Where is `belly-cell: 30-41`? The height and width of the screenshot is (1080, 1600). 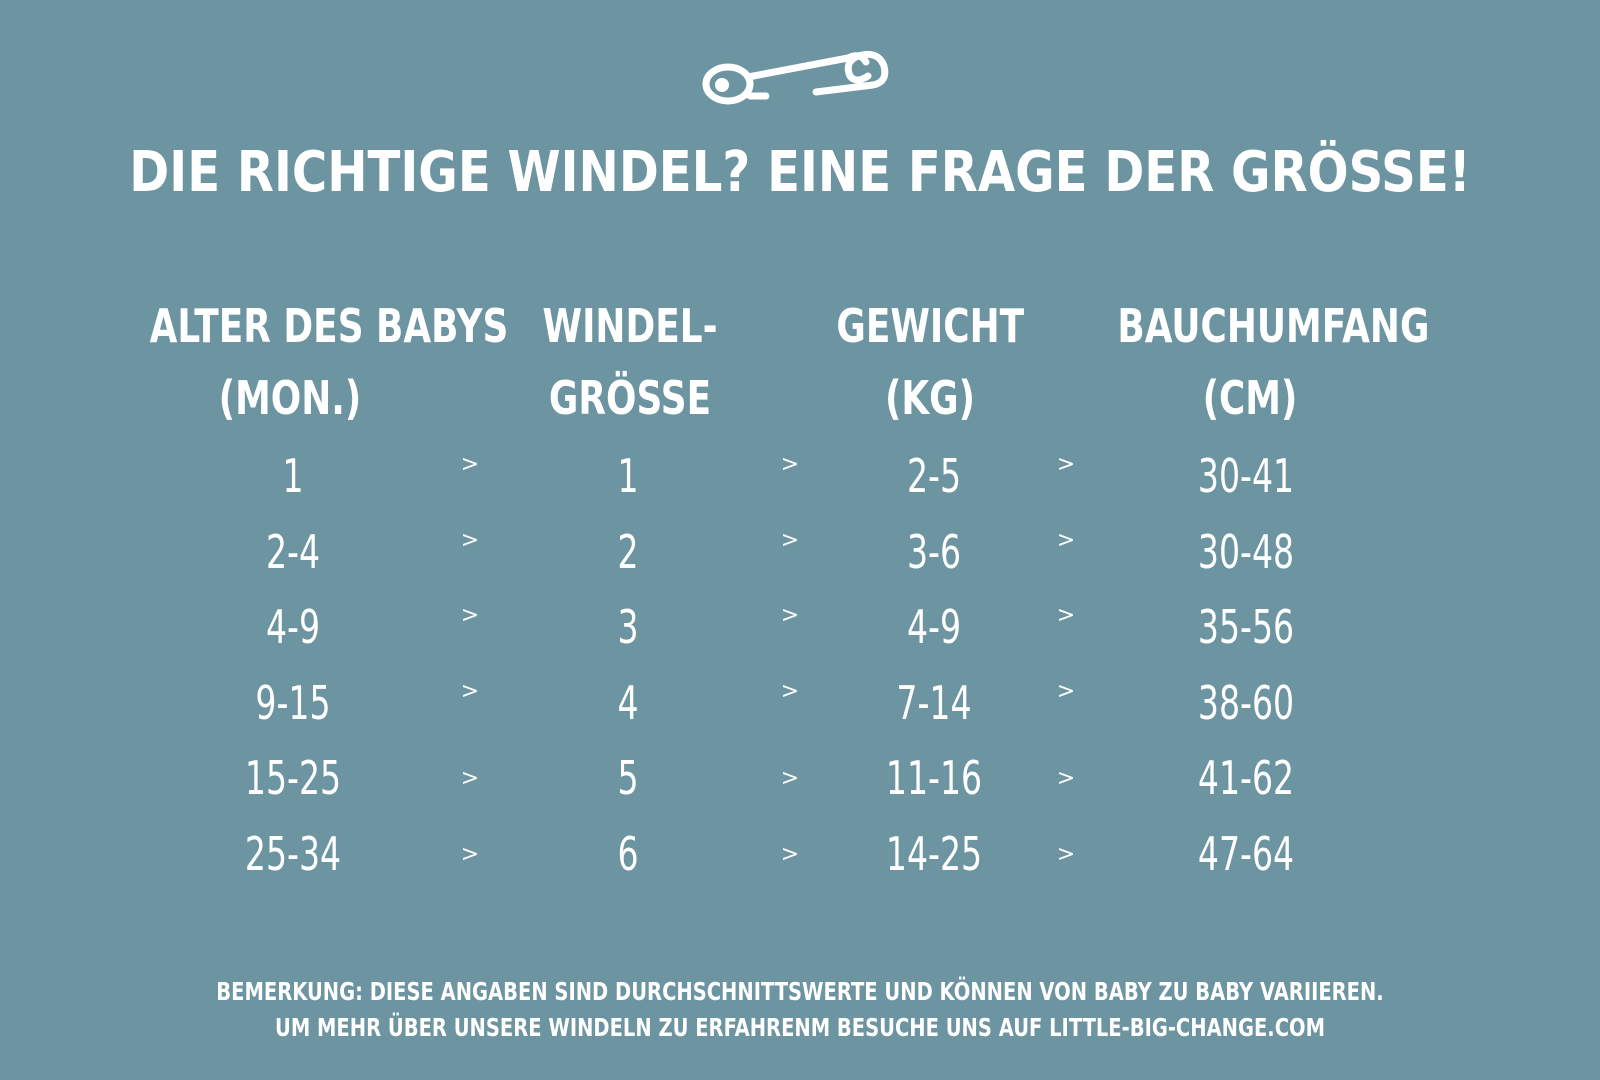 belly-cell: 30-41 is located at coordinates (1246, 476).